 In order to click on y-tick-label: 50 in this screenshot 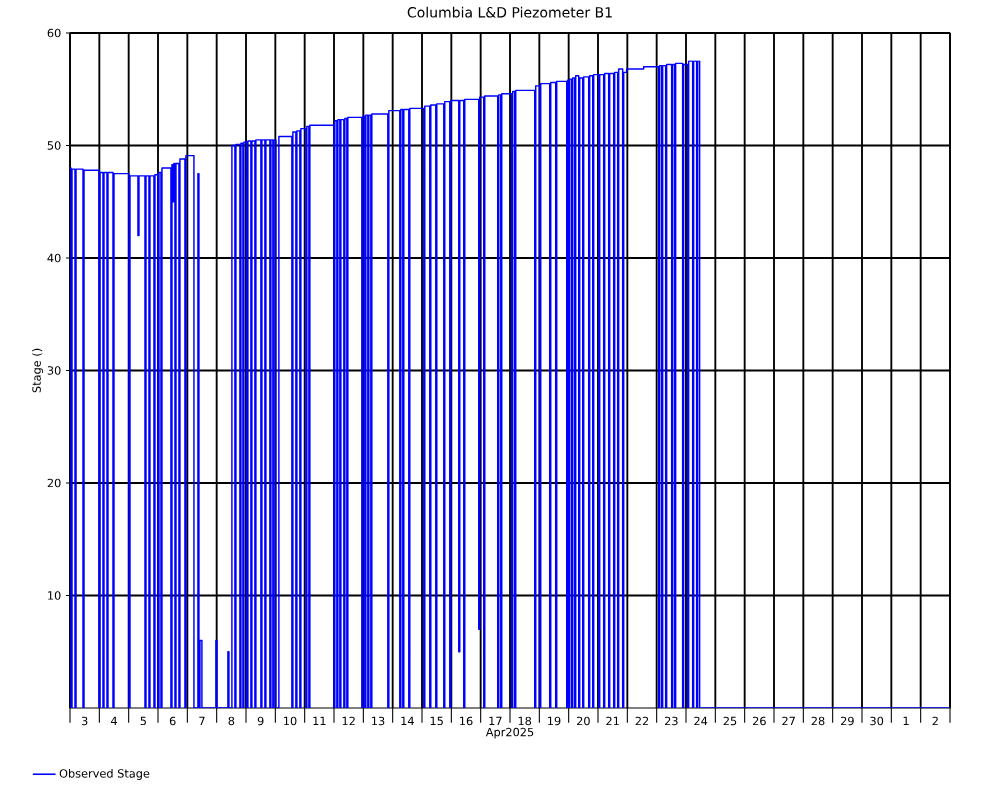, I will do `click(54, 145)`.